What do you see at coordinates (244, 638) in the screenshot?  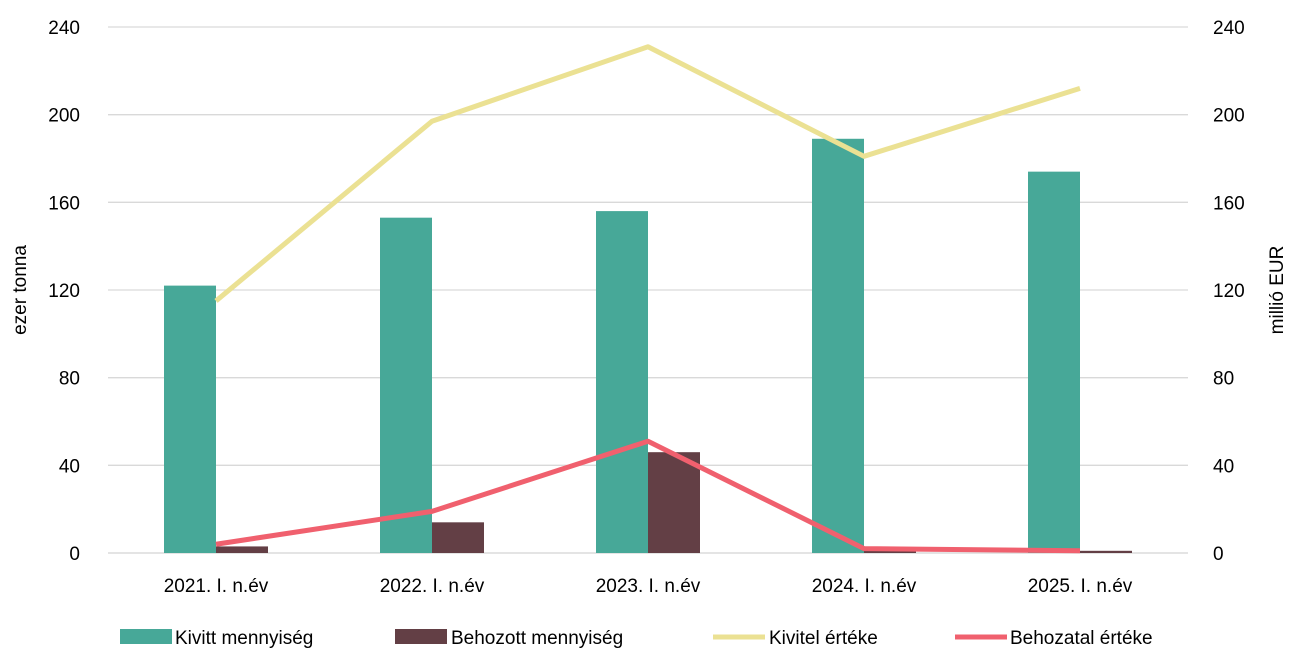 I see `legend-label: Kivitt mennyiség` at bounding box center [244, 638].